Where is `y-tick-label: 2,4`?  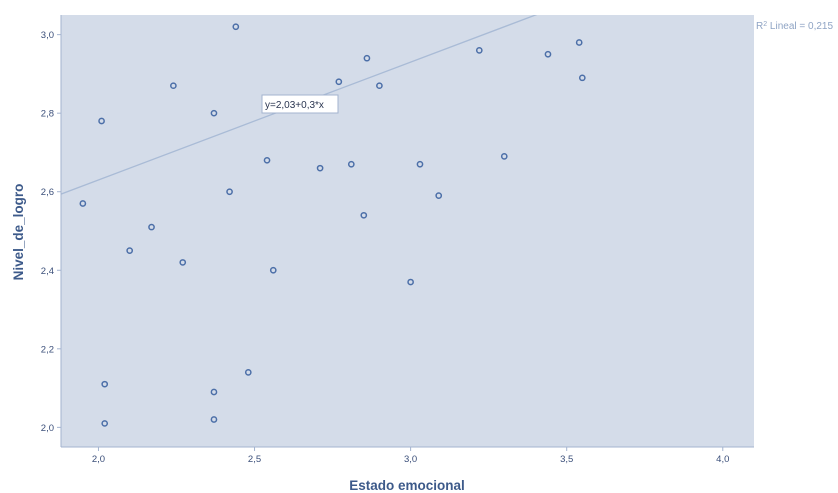 y-tick-label: 2,4 is located at coordinates (47, 271).